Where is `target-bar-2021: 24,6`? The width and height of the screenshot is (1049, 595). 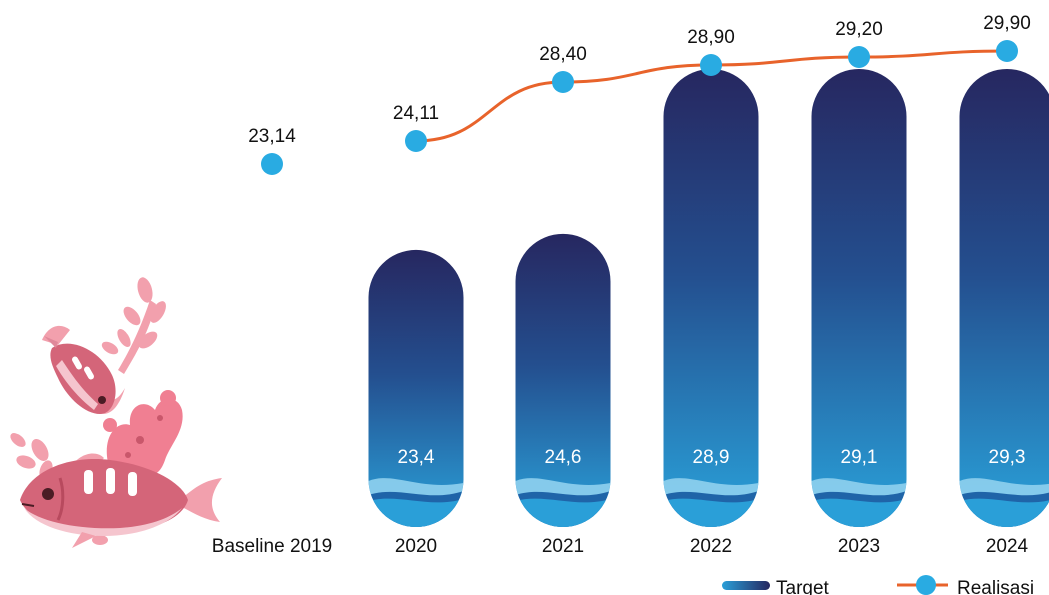
target-bar-2021: 24,6 is located at coordinates (563, 380).